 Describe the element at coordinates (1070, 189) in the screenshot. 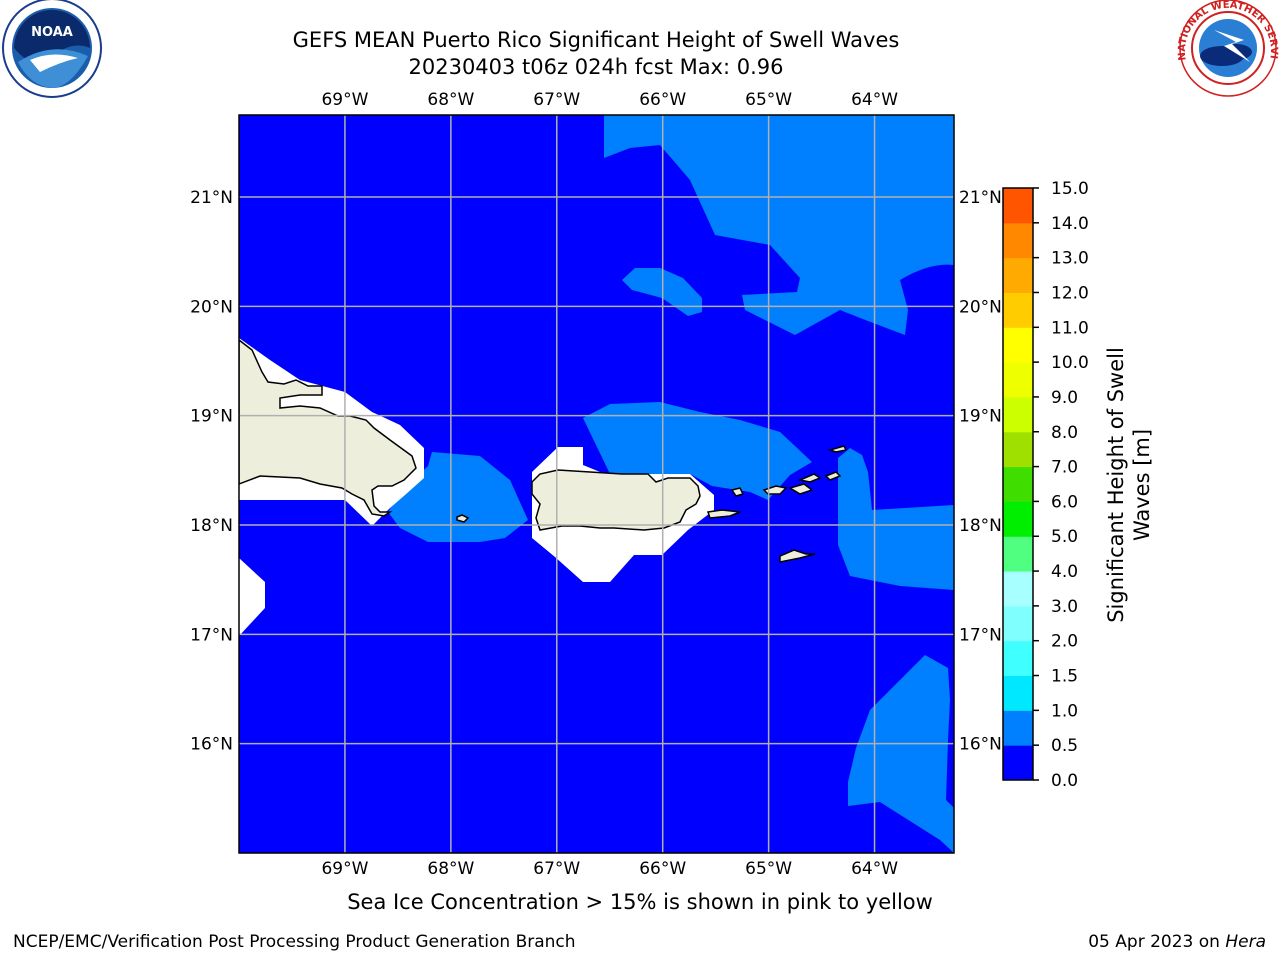

I see `colorbar-tick-label: 15.0` at that location.